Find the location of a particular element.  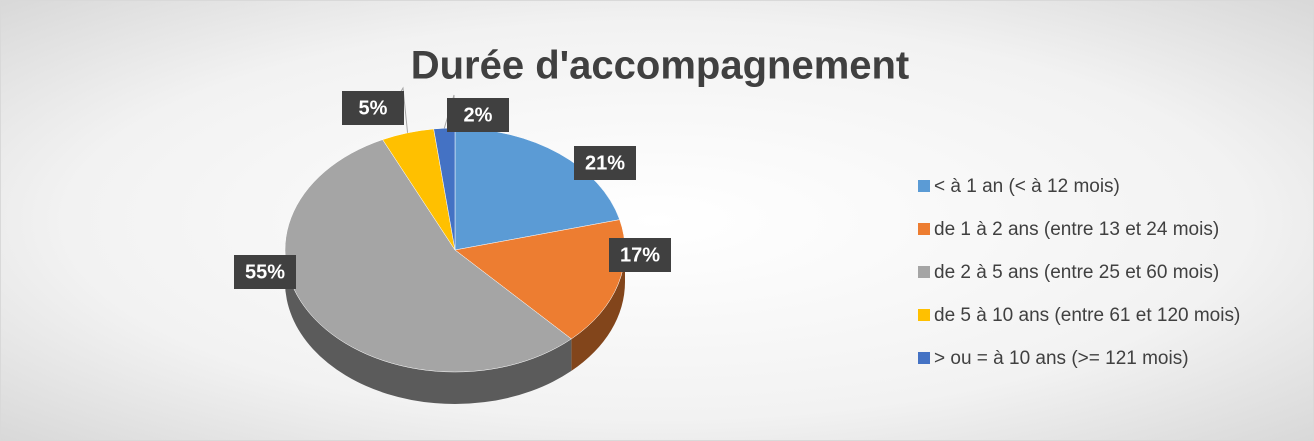

legend-label: de 5 à 10 ans (entre 61 et 120 mois) is located at coordinates (1087, 315).